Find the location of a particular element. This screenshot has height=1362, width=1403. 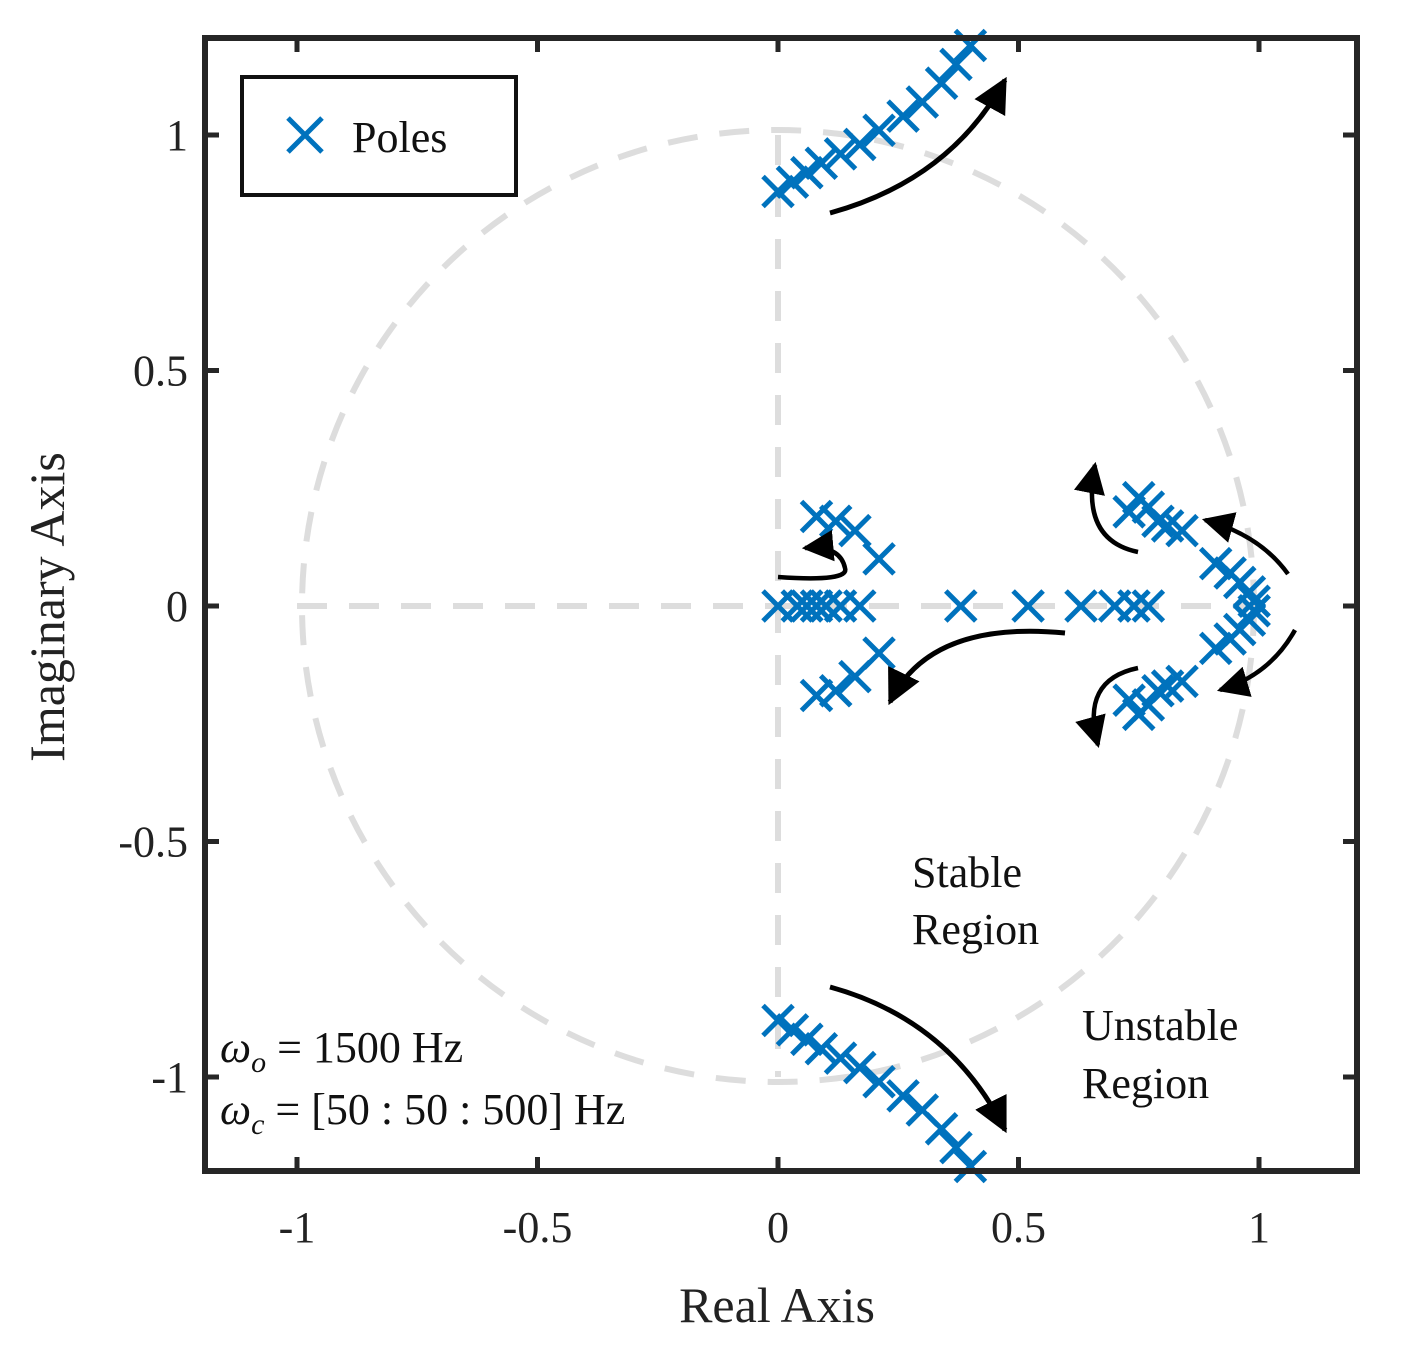

omega-c-subscript: c is located at coordinates (257, 1124).